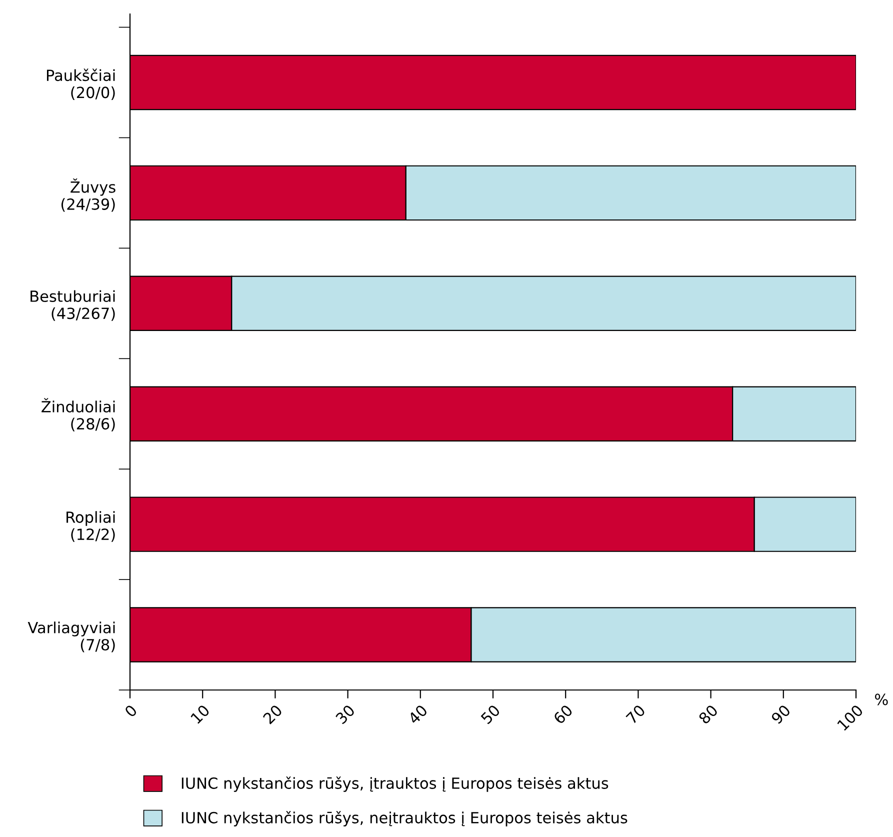 This screenshot has width=893, height=837. Describe the element at coordinates (131, 711) in the screenshot. I see `x-tick-label: 0` at that location.